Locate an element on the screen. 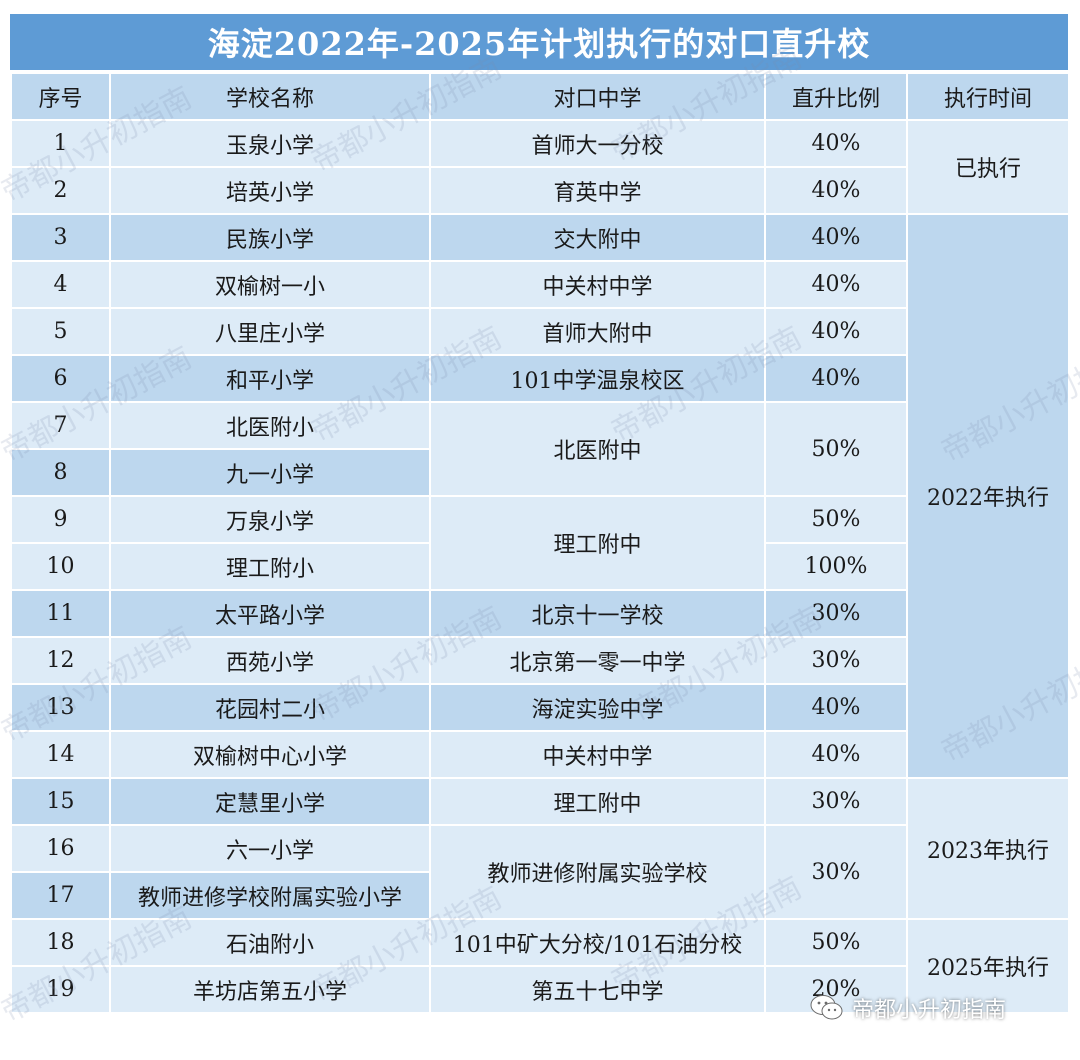 The height and width of the screenshot is (1060, 1080). cell-no: 14 is located at coordinates (60, 754).